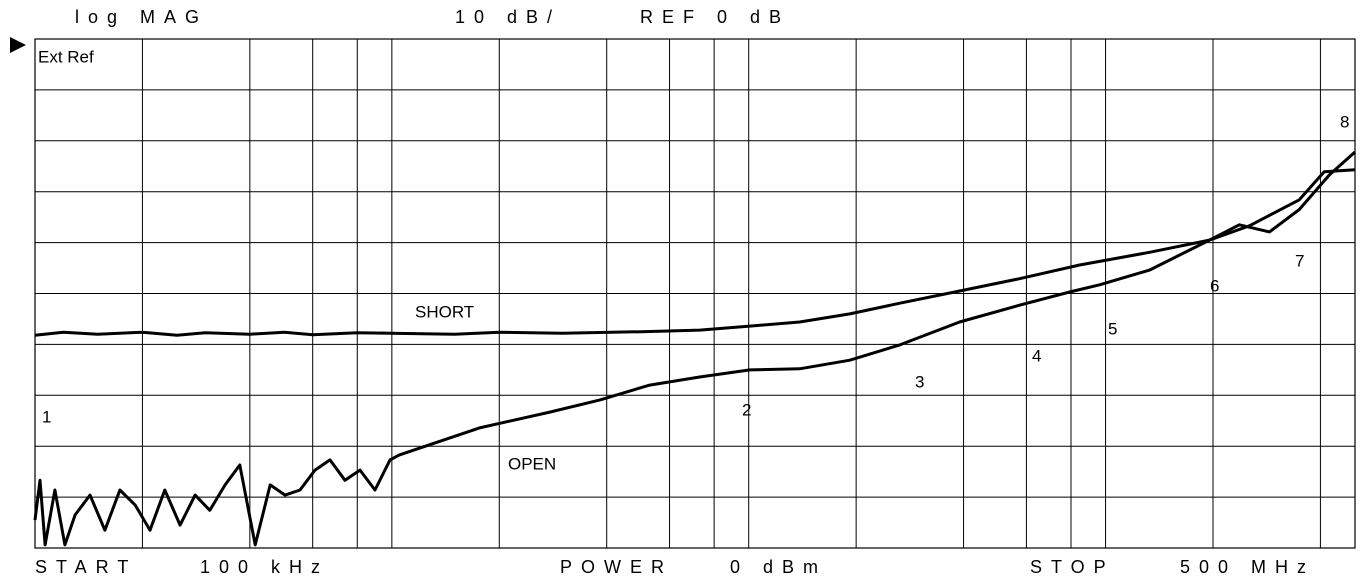 This screenshot has width=1361, height=581. Describe the element at coordinates (86, 567) in the screenshot. I see `footer-text: START` at that location.